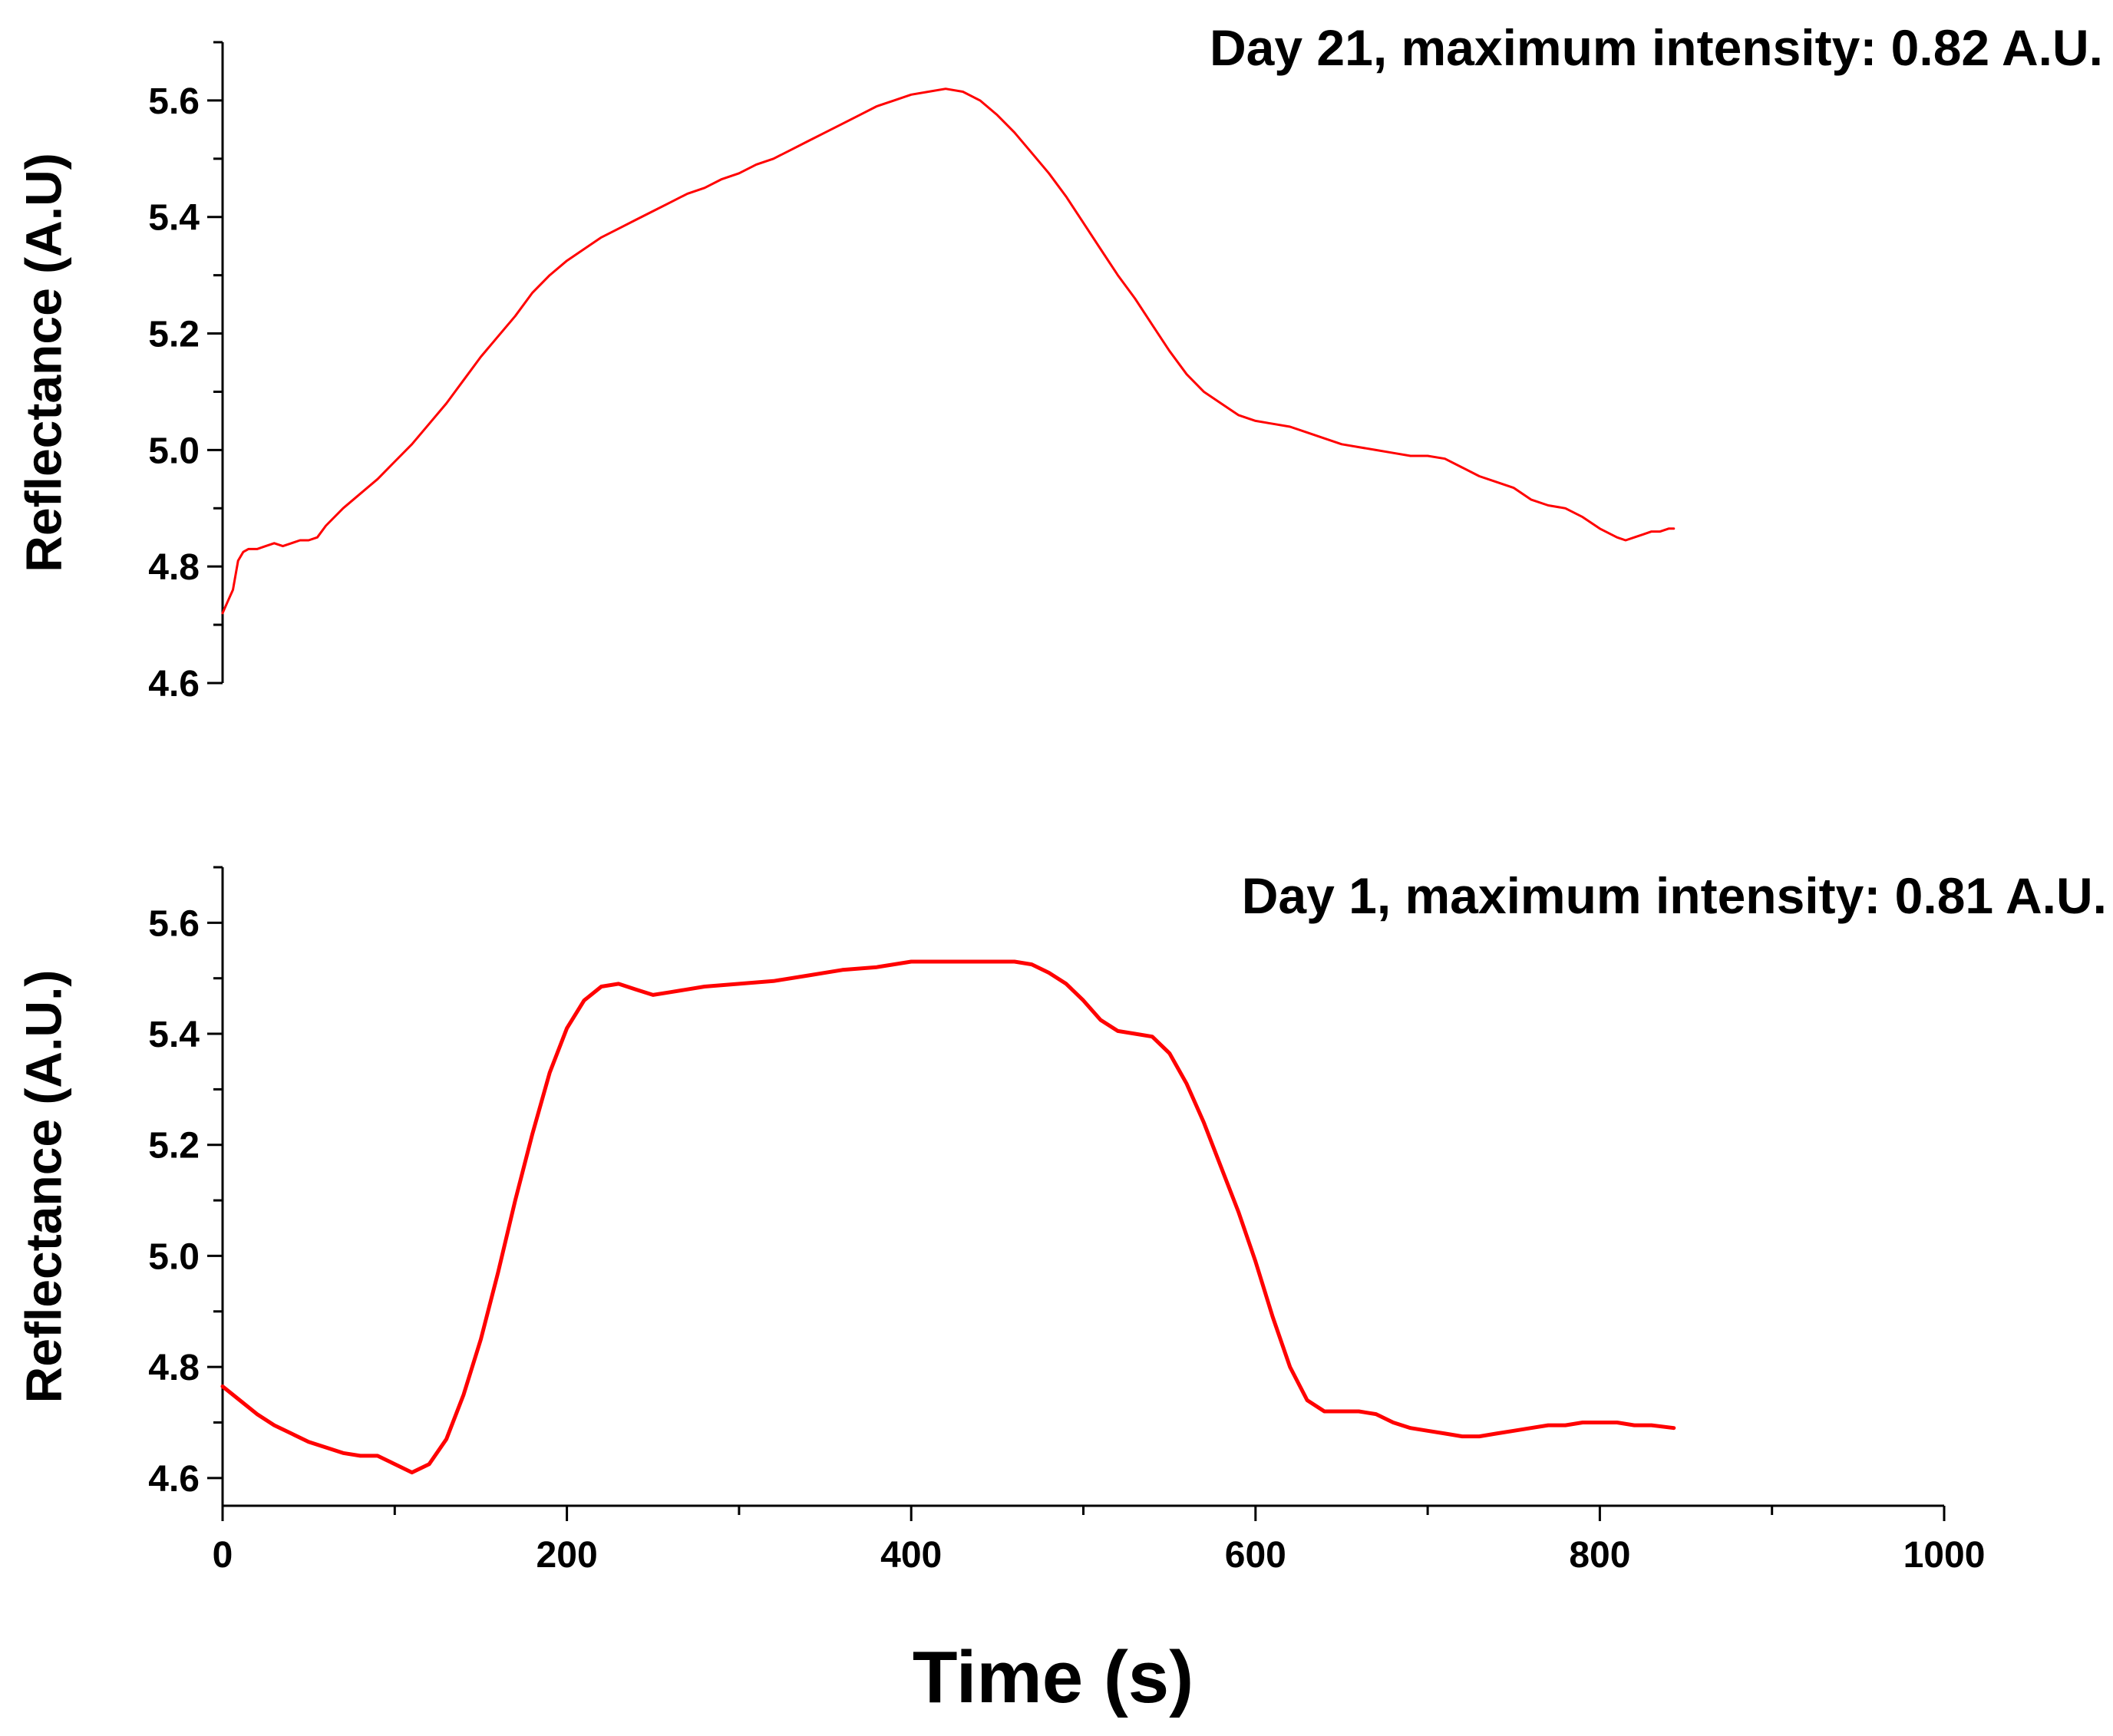 The height and width of the screenshot is (1736, 2113). What do you see at coordinates (567, 1555) in the screenshot?
I see `x-tick-label: 200` at bounding box center [567, 1555].